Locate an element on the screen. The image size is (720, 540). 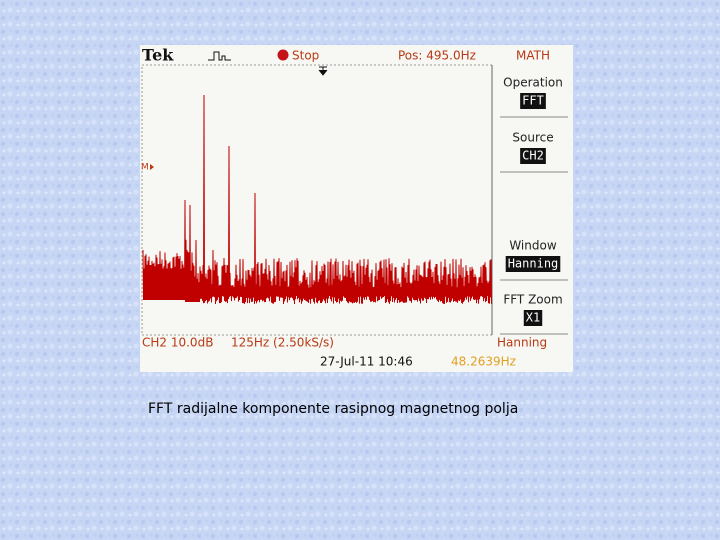
menu-value: FFT is located at coordinates (533, 101).